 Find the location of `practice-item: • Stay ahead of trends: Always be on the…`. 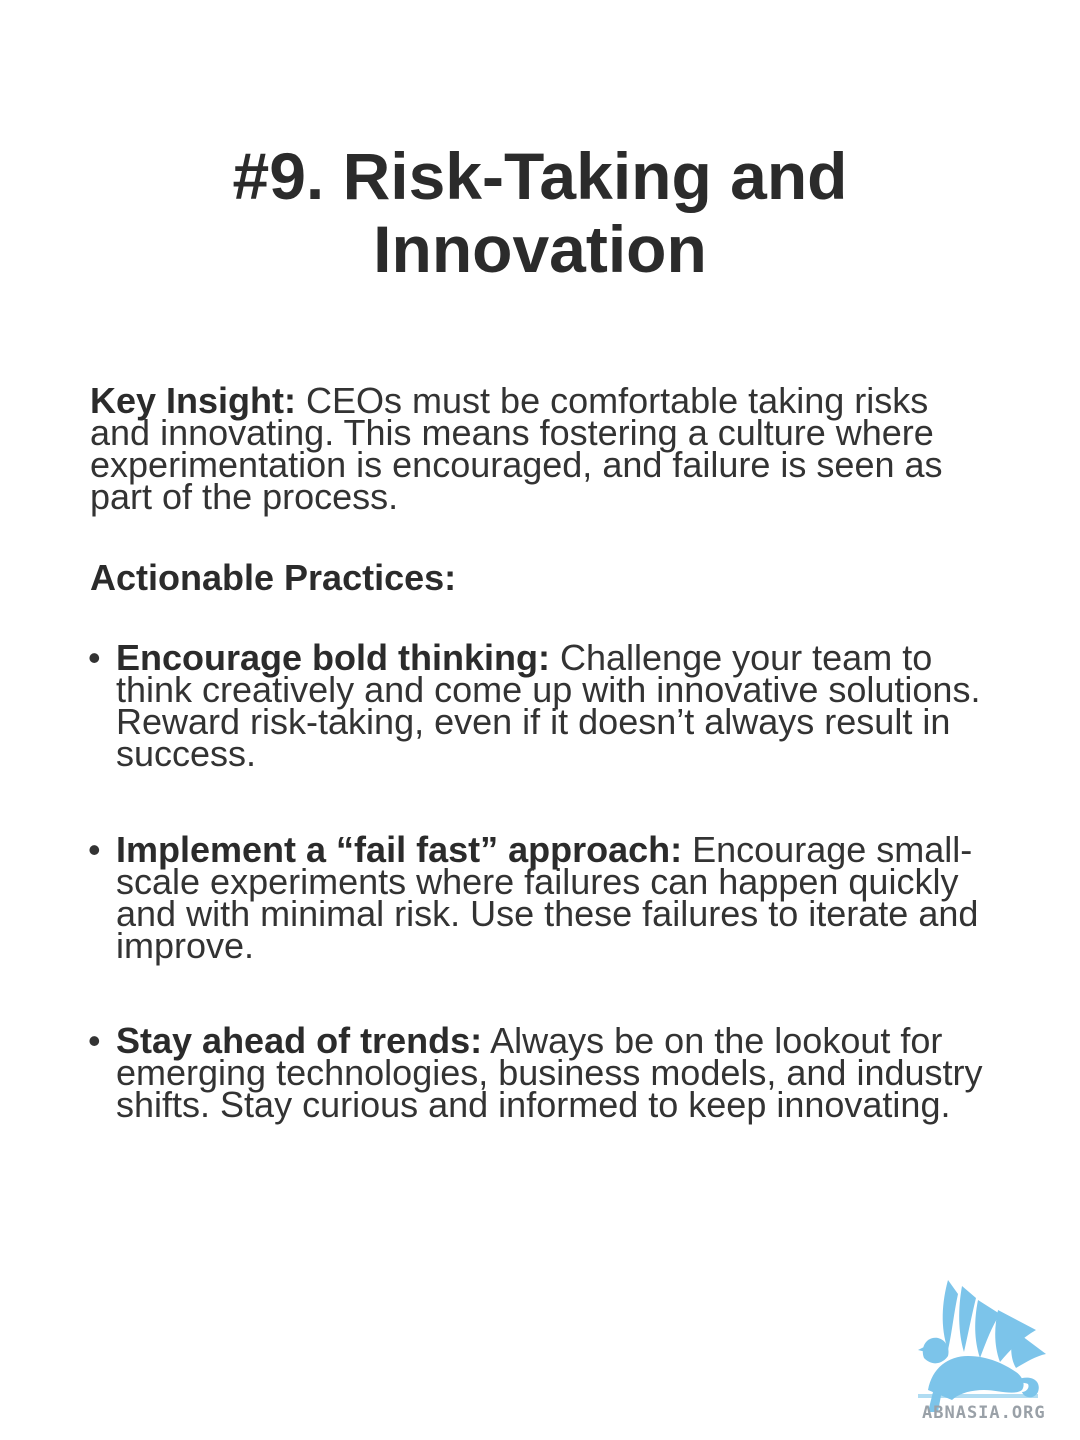

practice-item: • Stay ahead of trends: Always be on the… is located at coordinates (539, 1071).